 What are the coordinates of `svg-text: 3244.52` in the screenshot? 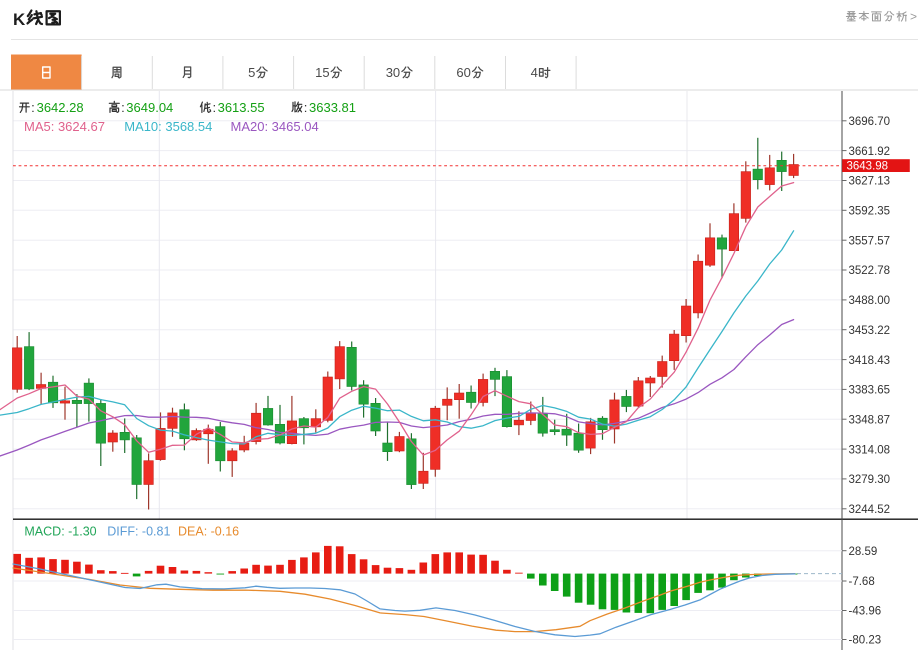 It's located at (870, 510).